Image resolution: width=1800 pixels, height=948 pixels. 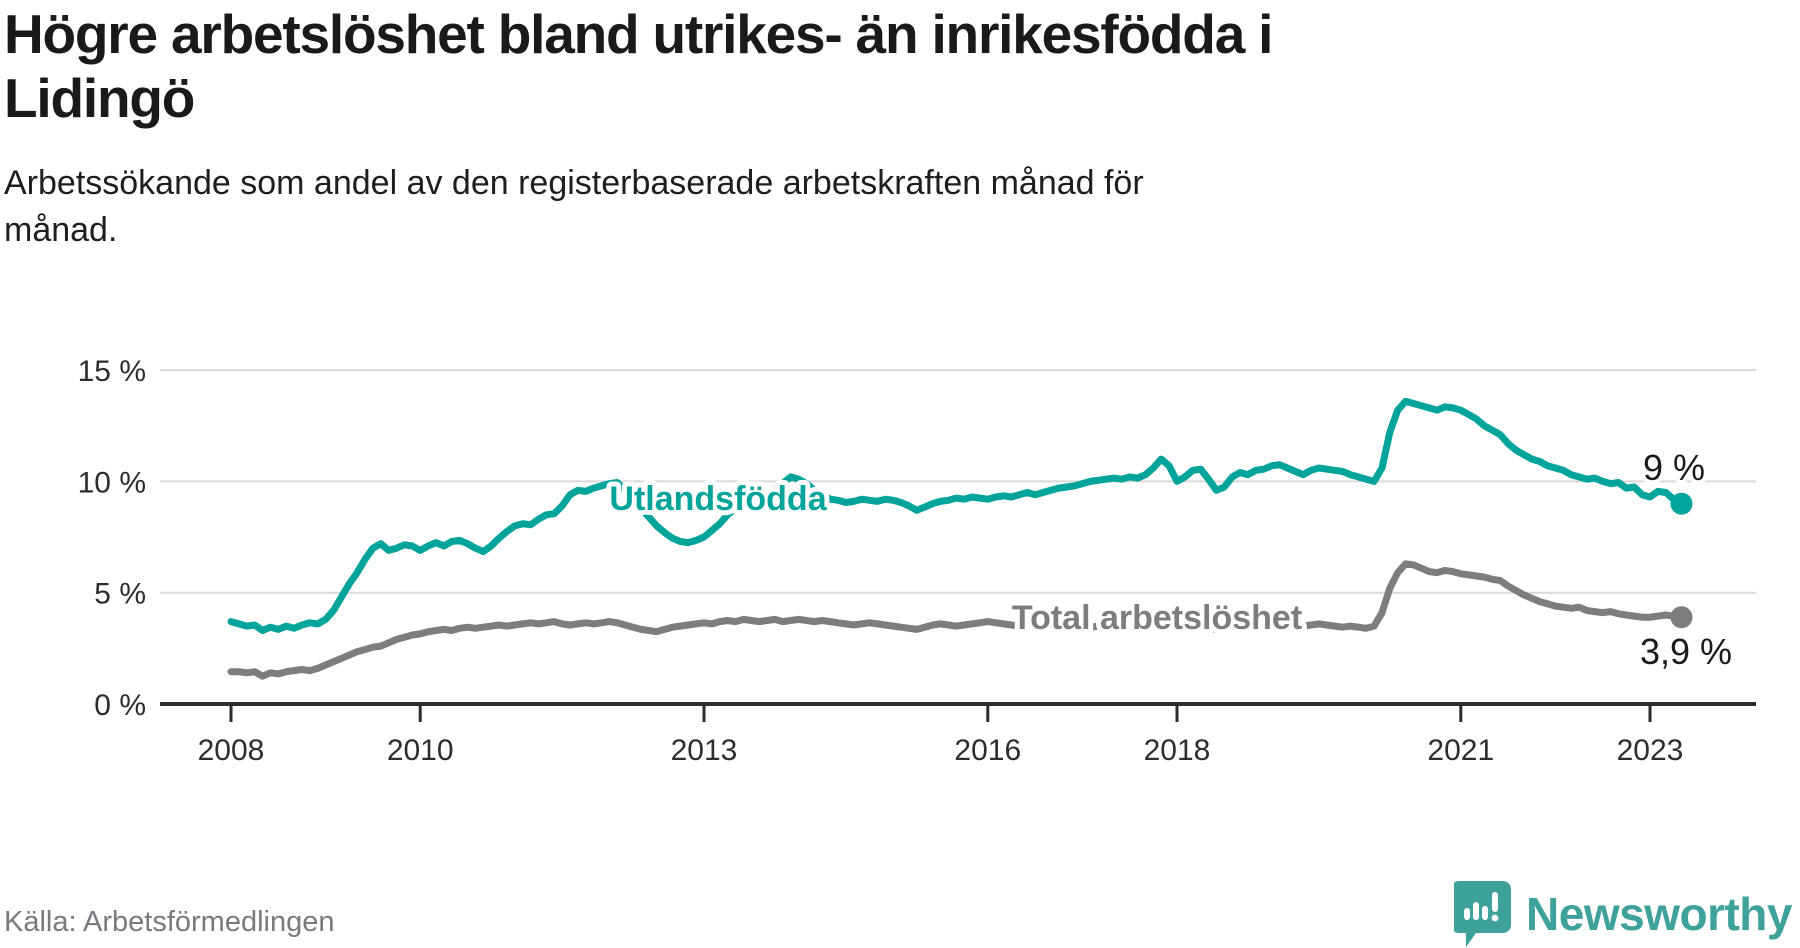 I want to click on series-end-label-1: 3,9 %, so click(x=1686, y=651).